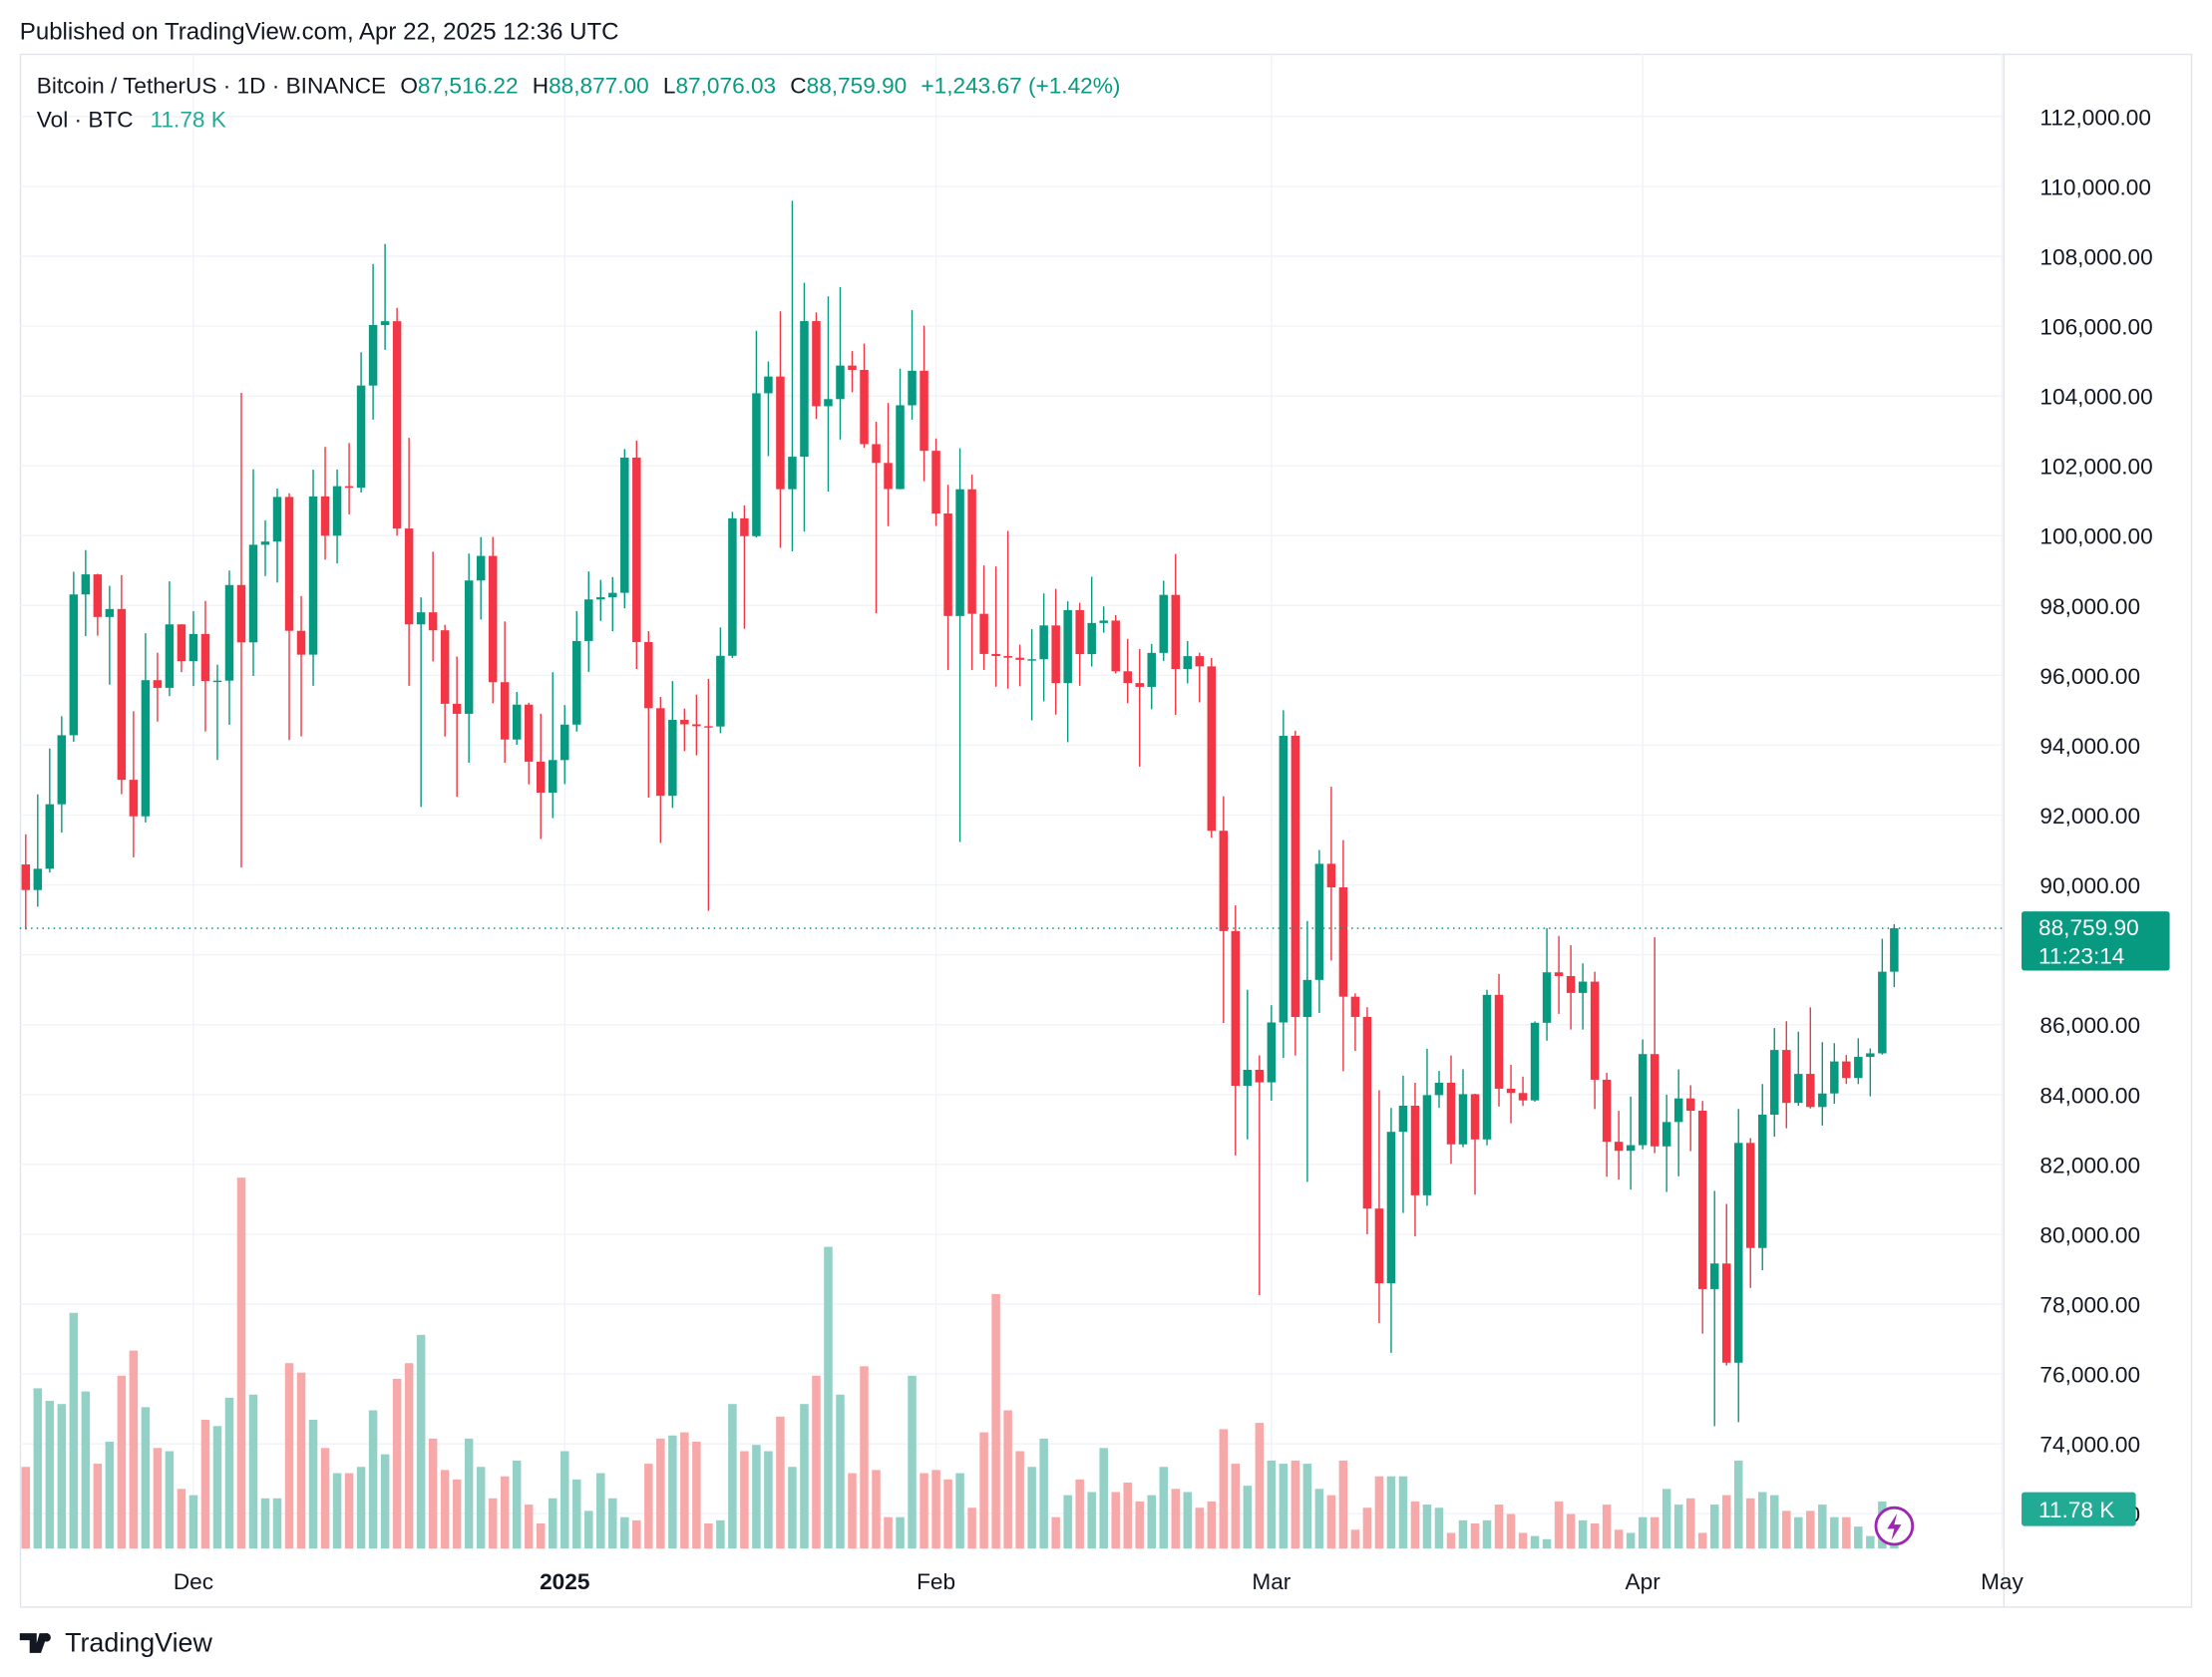 The height and width of the screenshot is (1677, 2212). What do you see at coordinates (798, 86) in the screenshot?
I see `c-label: C` at bounding box center [798, 86].